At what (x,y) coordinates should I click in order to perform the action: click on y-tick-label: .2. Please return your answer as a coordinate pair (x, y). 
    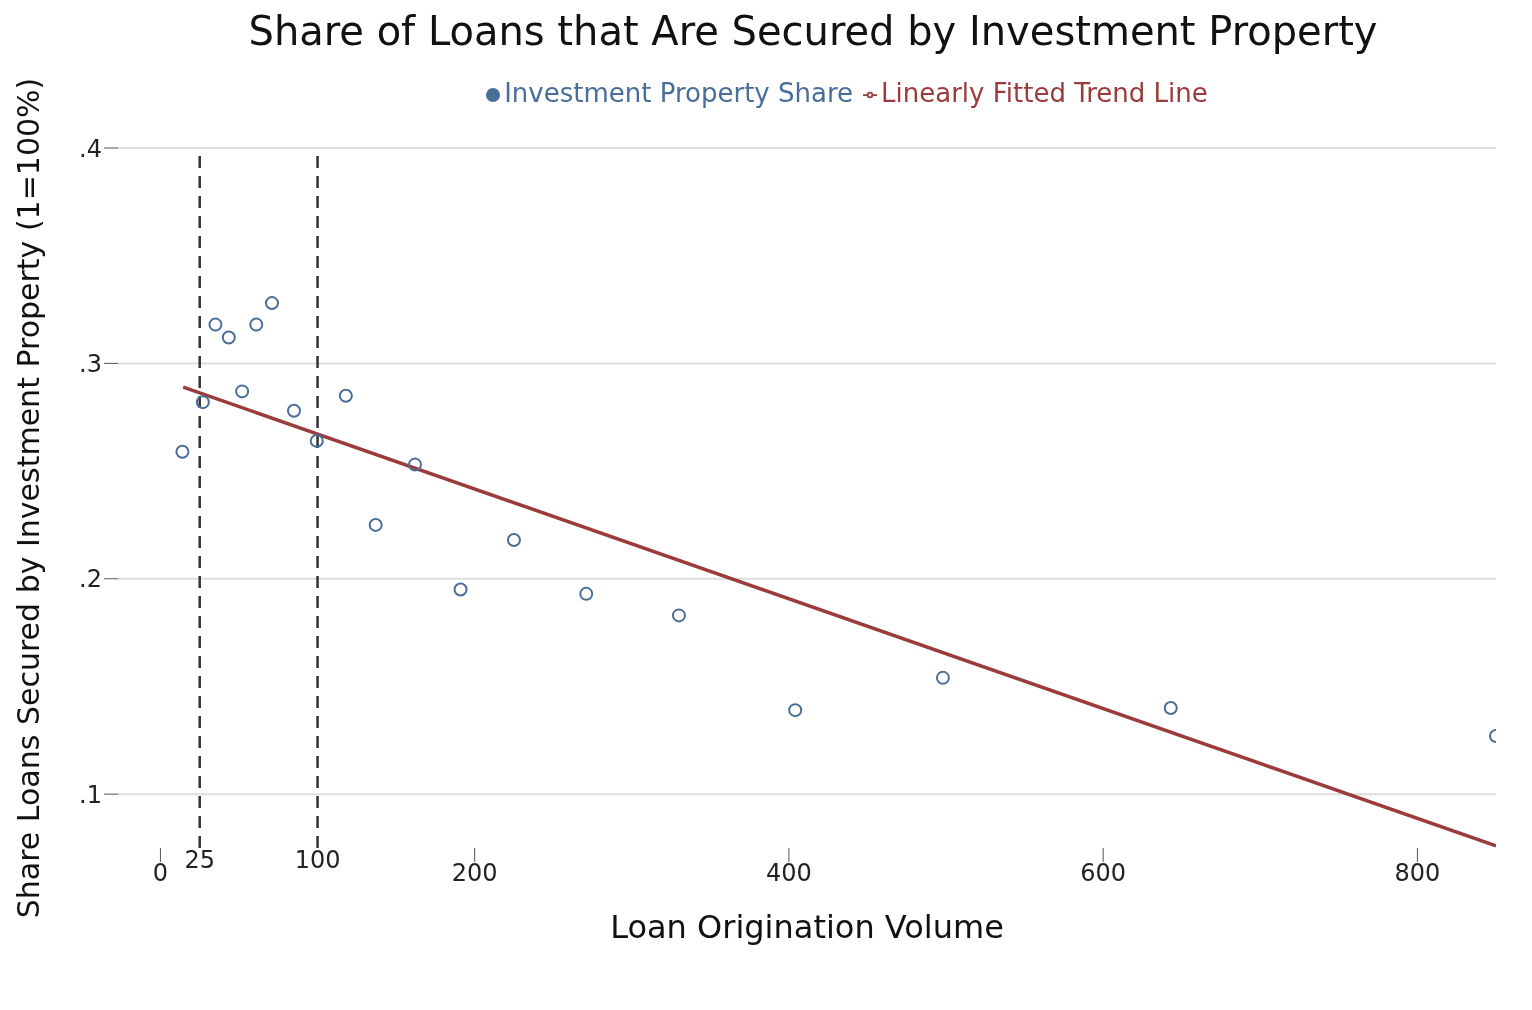
    Looking at the image, I should click on (90, 579).